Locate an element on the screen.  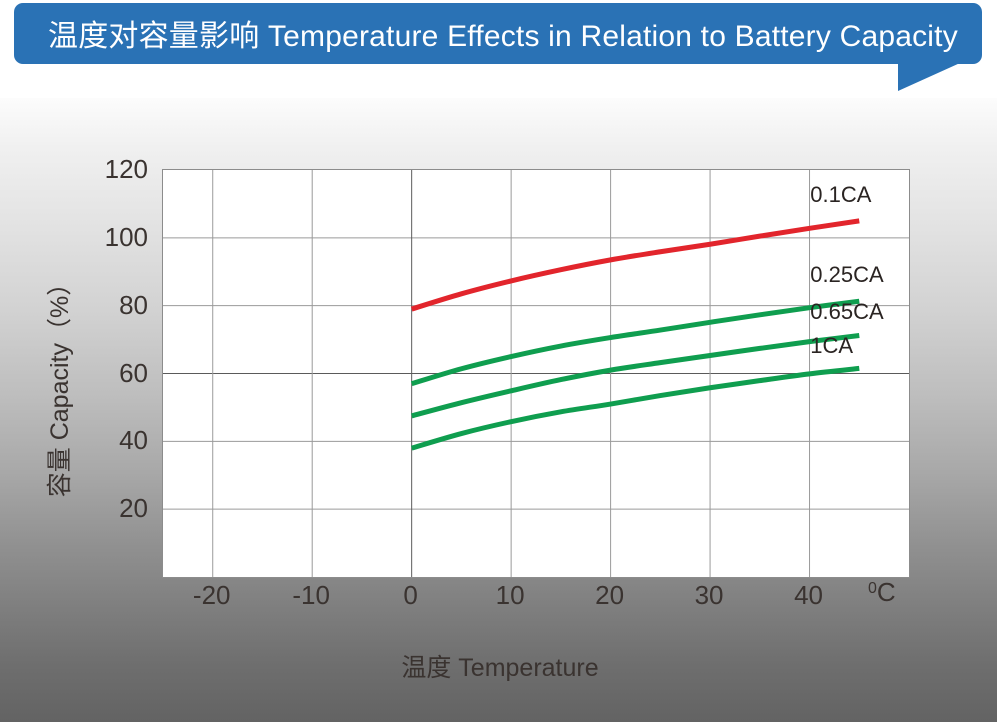
banner-tail-icon is located at coordinates (929, 77).